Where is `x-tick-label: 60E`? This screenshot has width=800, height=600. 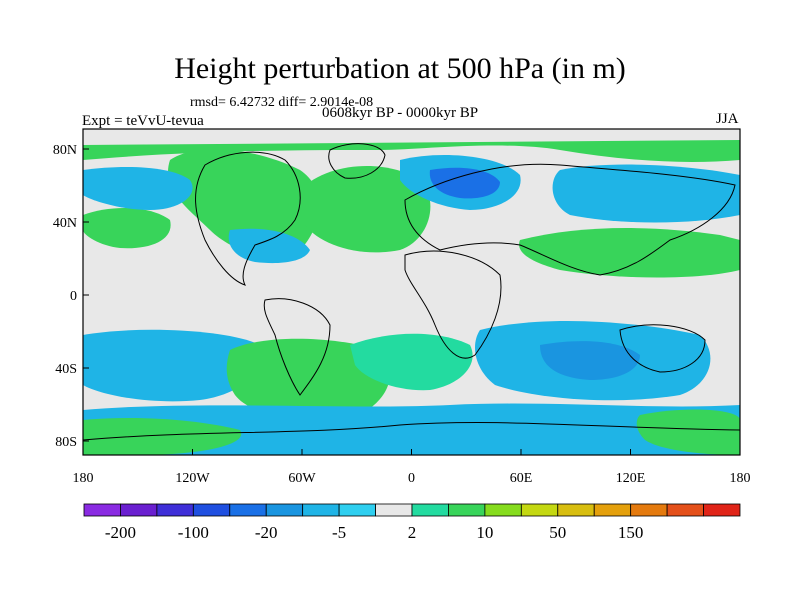
x-tick-label: 60E is located at coordinates (521, 478).